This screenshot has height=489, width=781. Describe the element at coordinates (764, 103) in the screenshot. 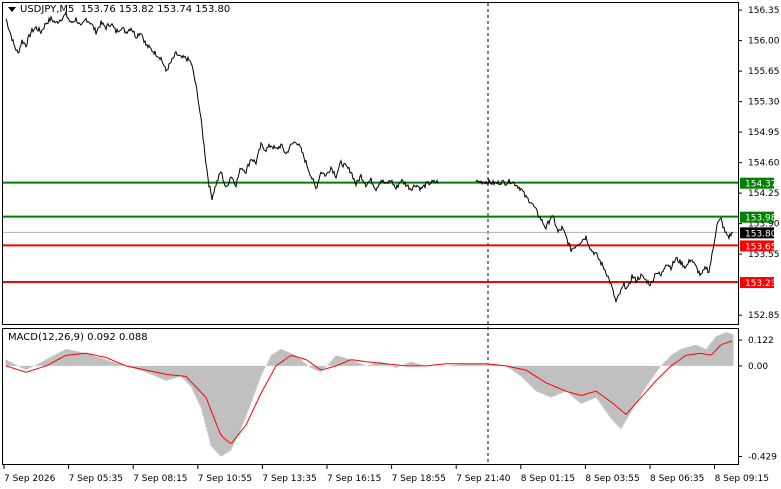

I see `price-axis-label: 155.30` at that location.